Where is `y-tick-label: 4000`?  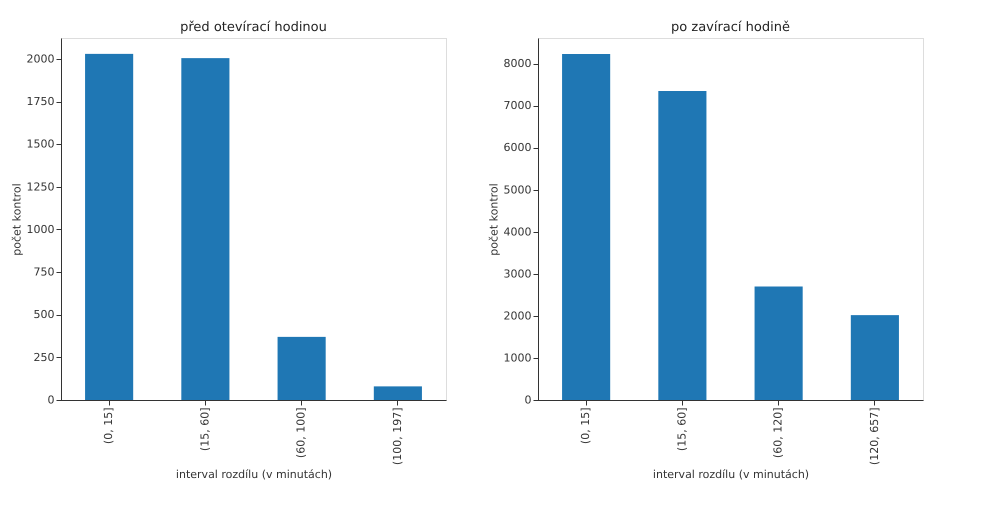 y-tick-label: 4000 is located at coordinates (518, 231).